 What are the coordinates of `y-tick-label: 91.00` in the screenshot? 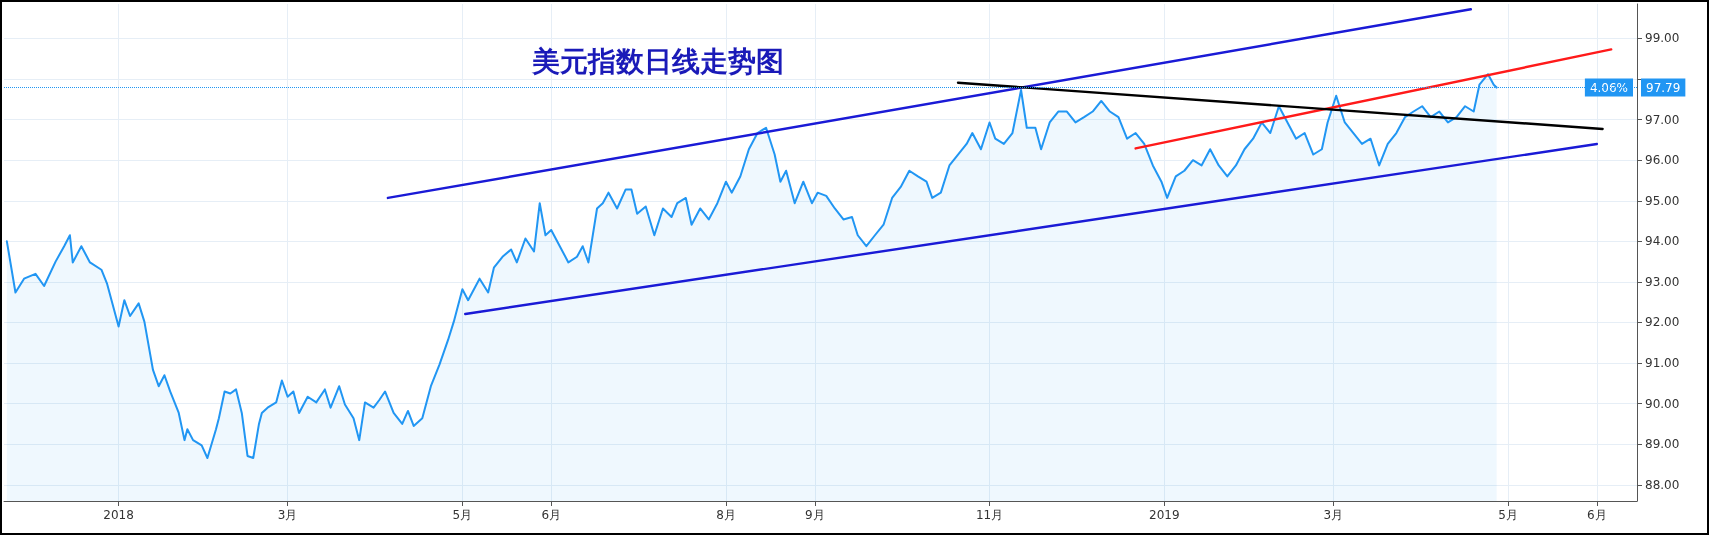 It's located at (1662, 363).